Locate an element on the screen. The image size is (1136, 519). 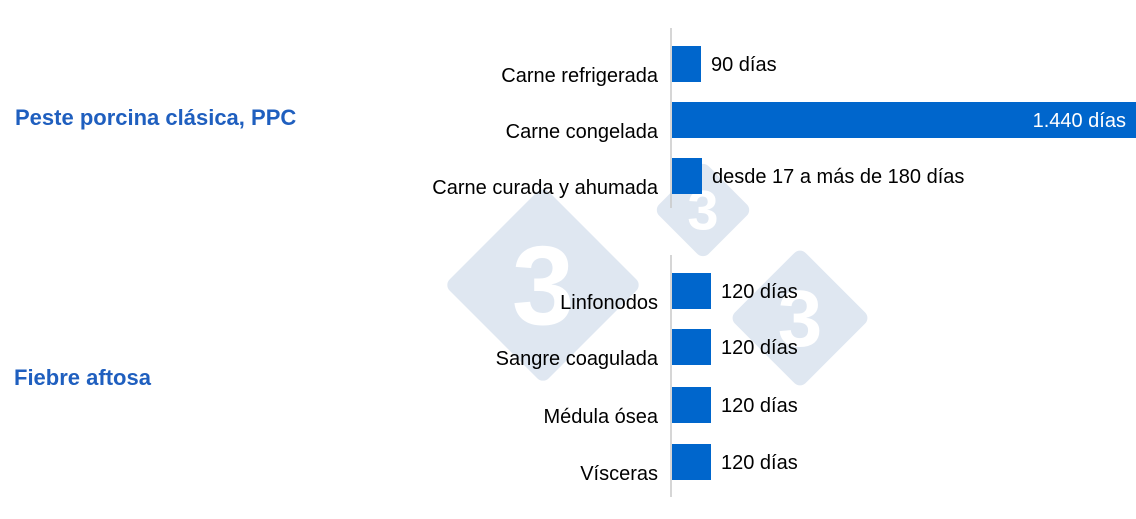
group-title: Peste porcina clásica, PPC is located at coordinates (155, 117).